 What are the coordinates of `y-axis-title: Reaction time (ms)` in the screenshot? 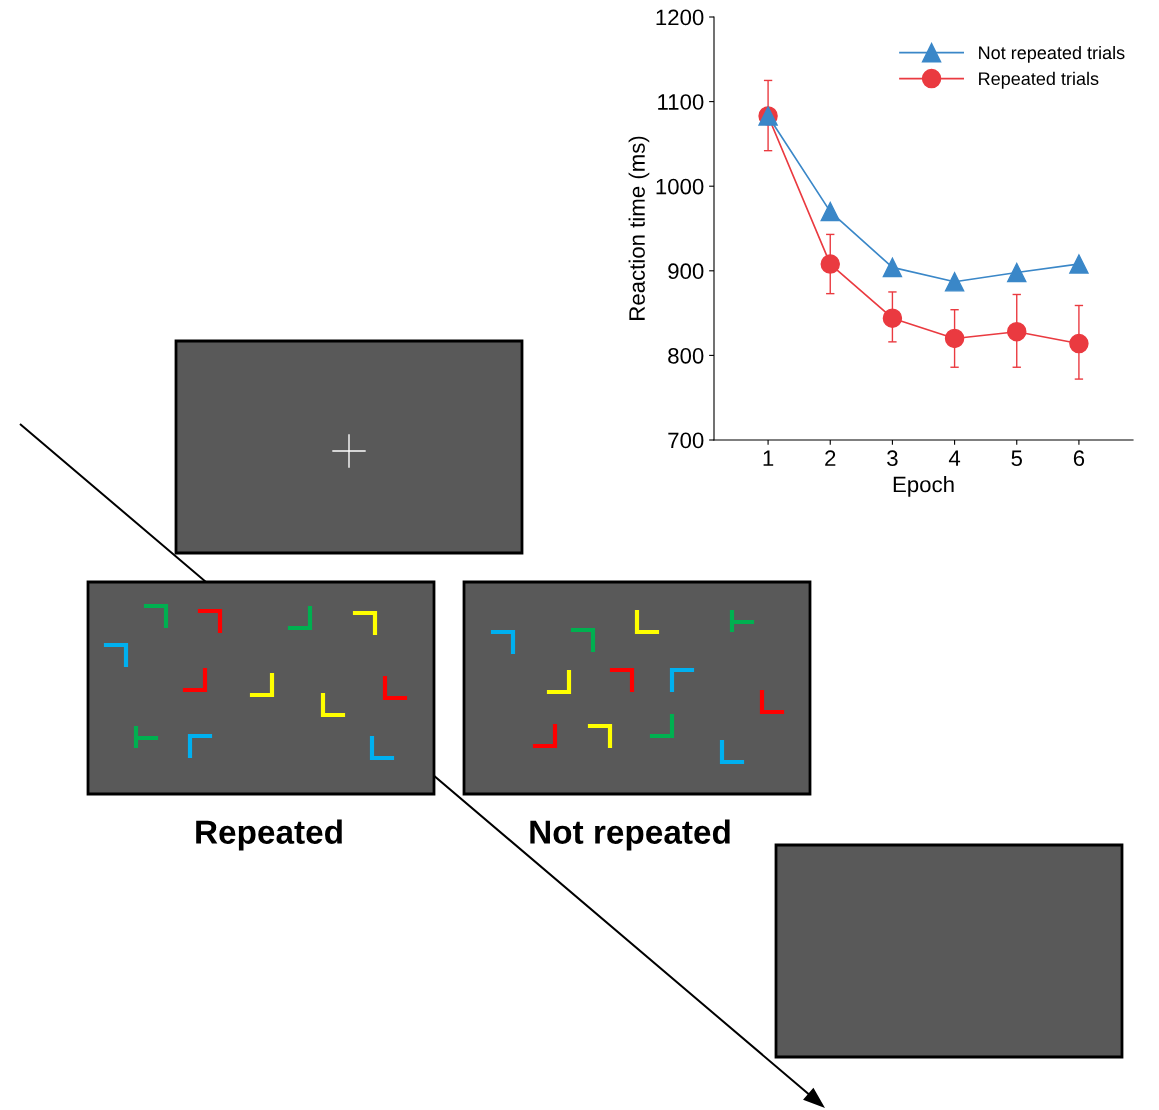 It's located at (639, 228).